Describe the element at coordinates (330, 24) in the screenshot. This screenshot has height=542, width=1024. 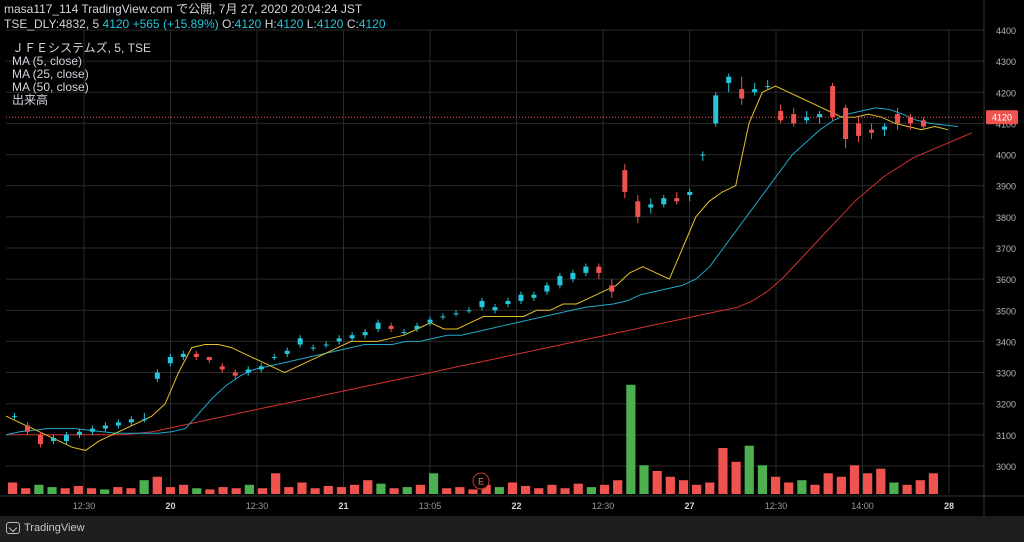
I see `low-value: 4120` at that location.